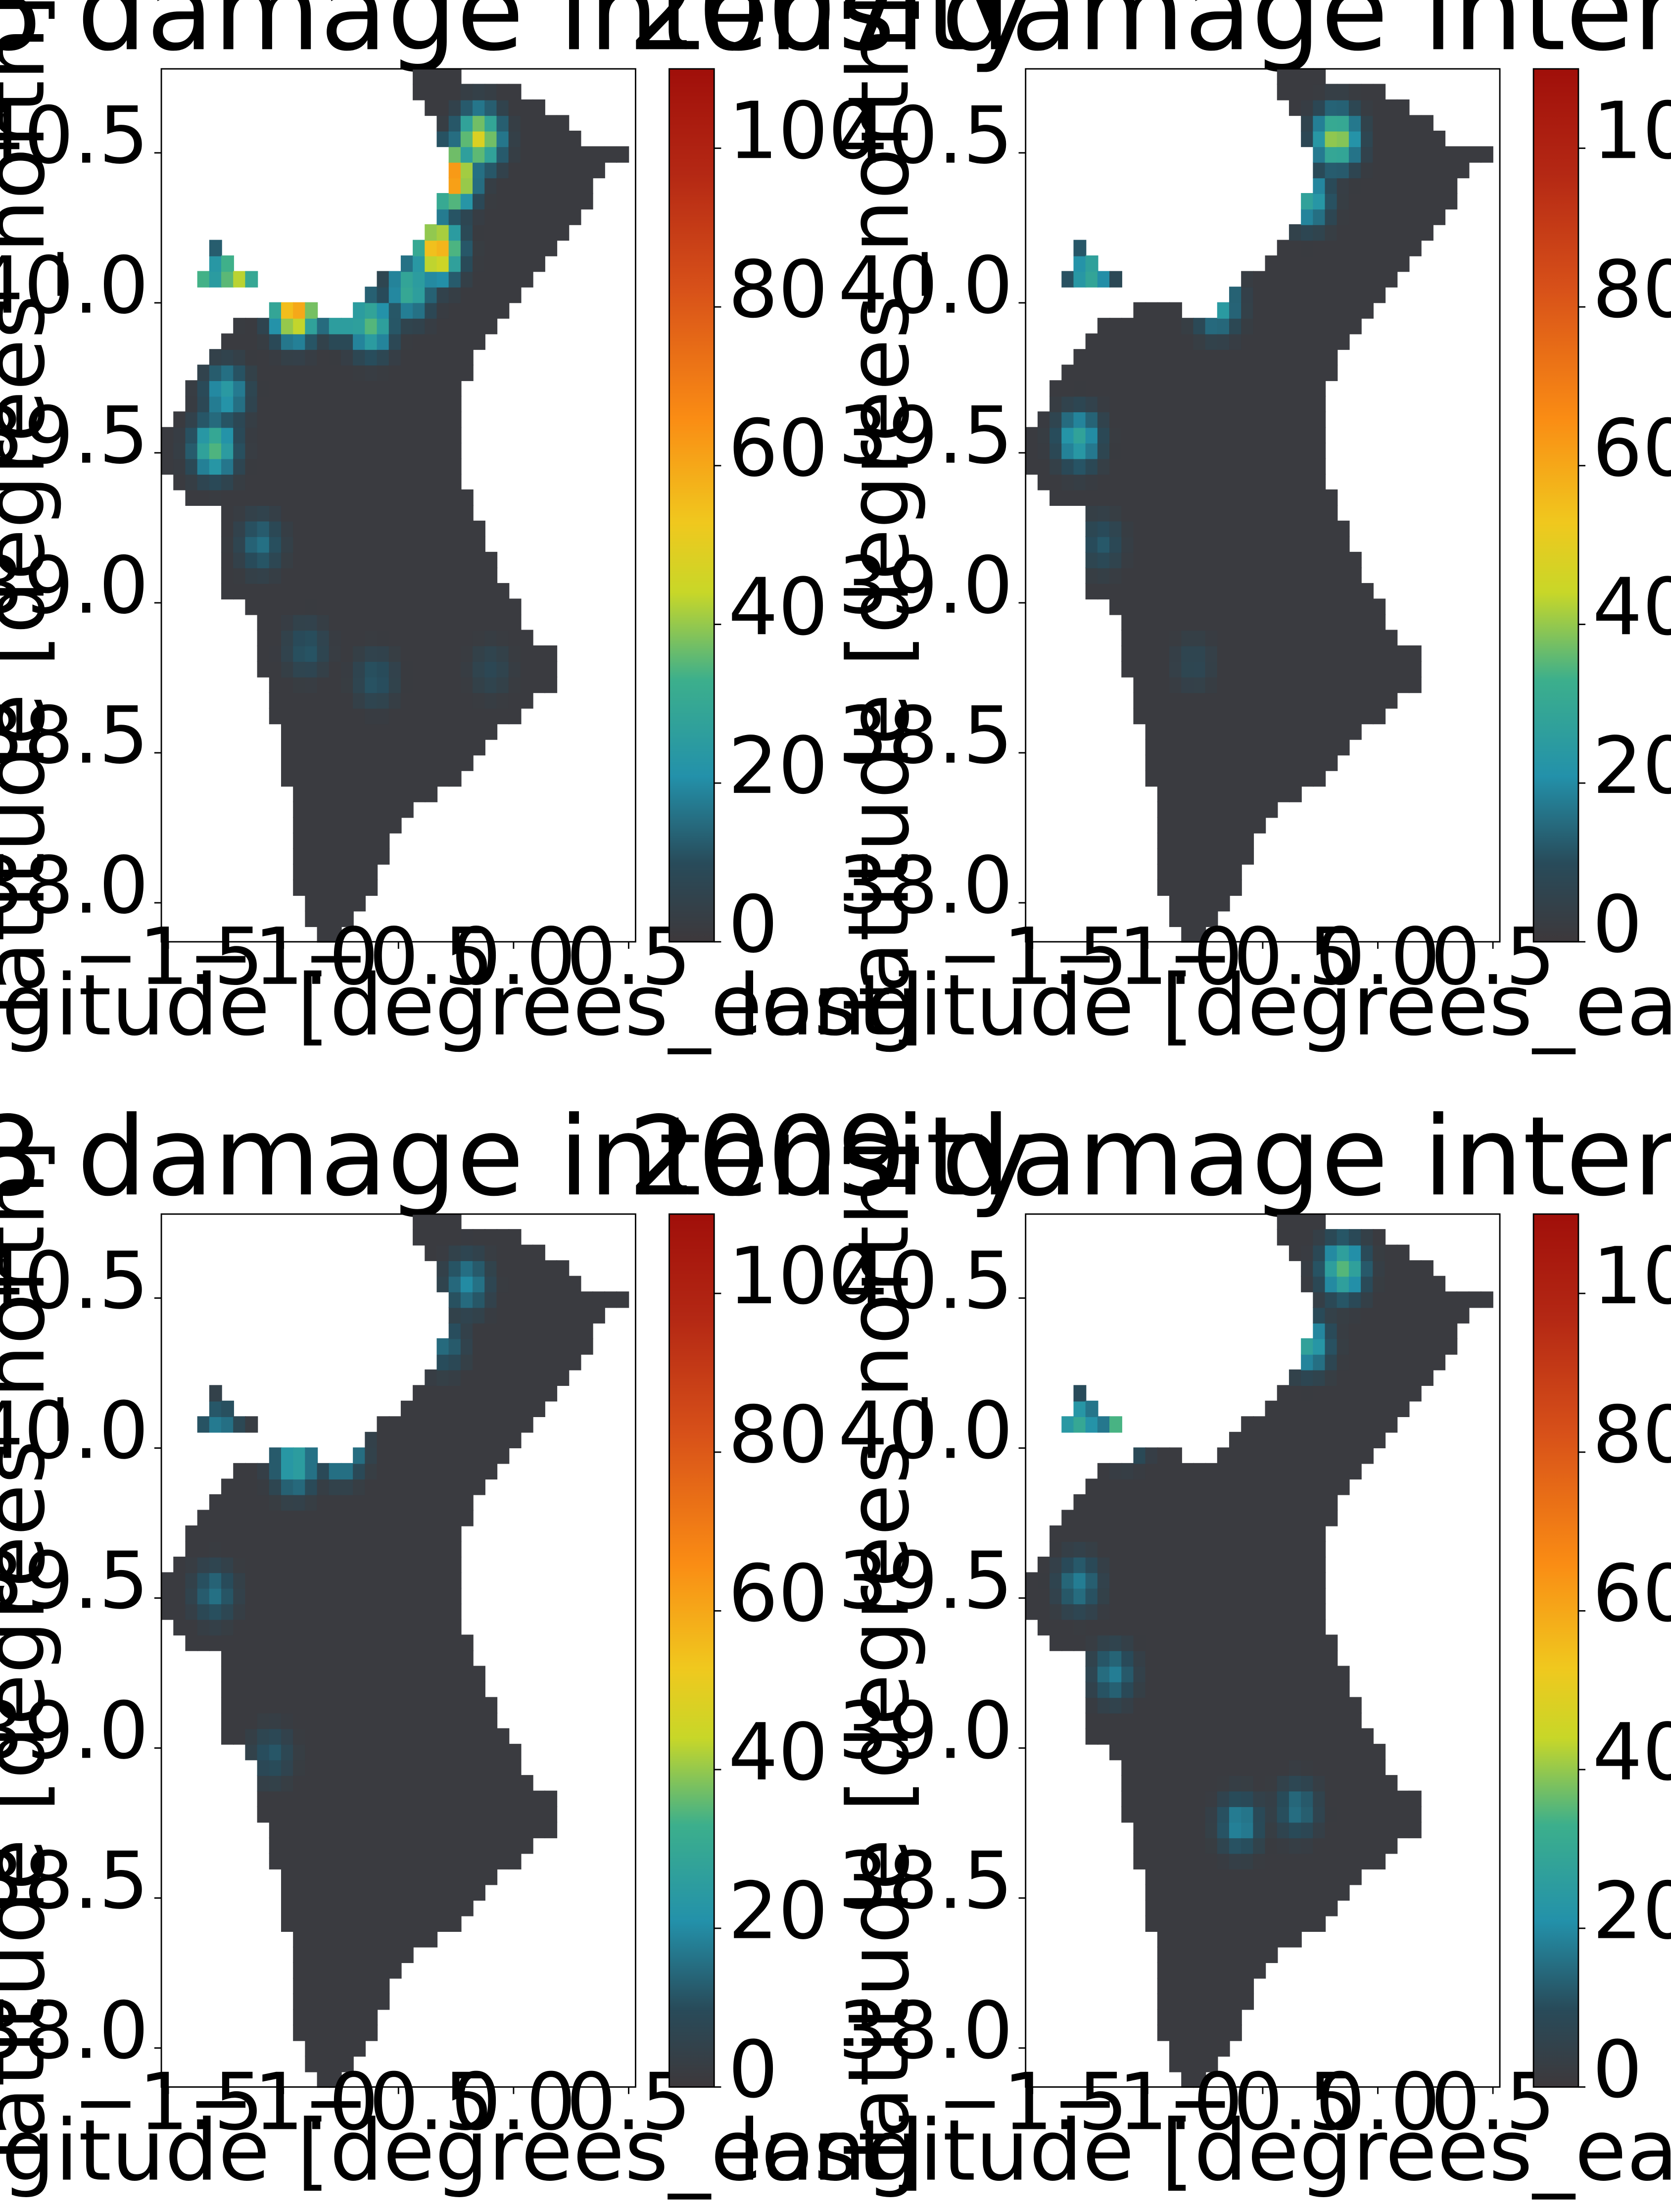  I want to click on colorbar-tick-label: 100, so click(1632, 1276).